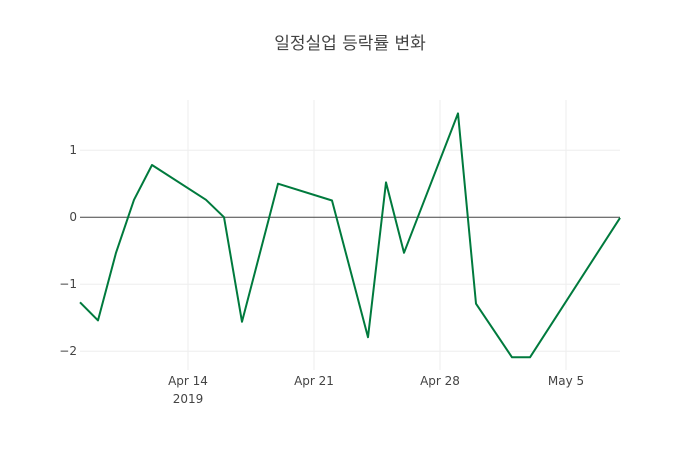  Describe the element at coordinates (73, 150) in the screenshot. I see `y-tick-label: 1` at that location.